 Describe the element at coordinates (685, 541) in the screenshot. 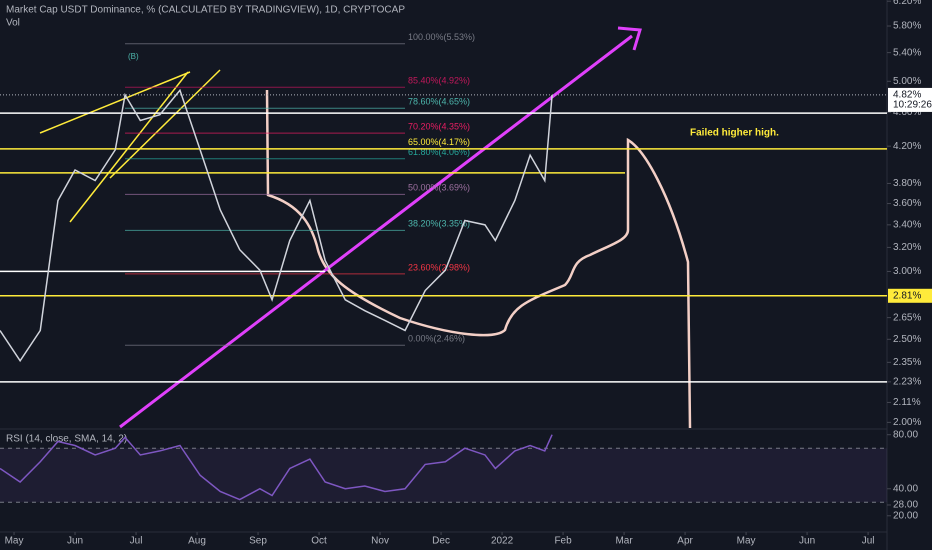

I see `x-tick-label: Apr` at that location.